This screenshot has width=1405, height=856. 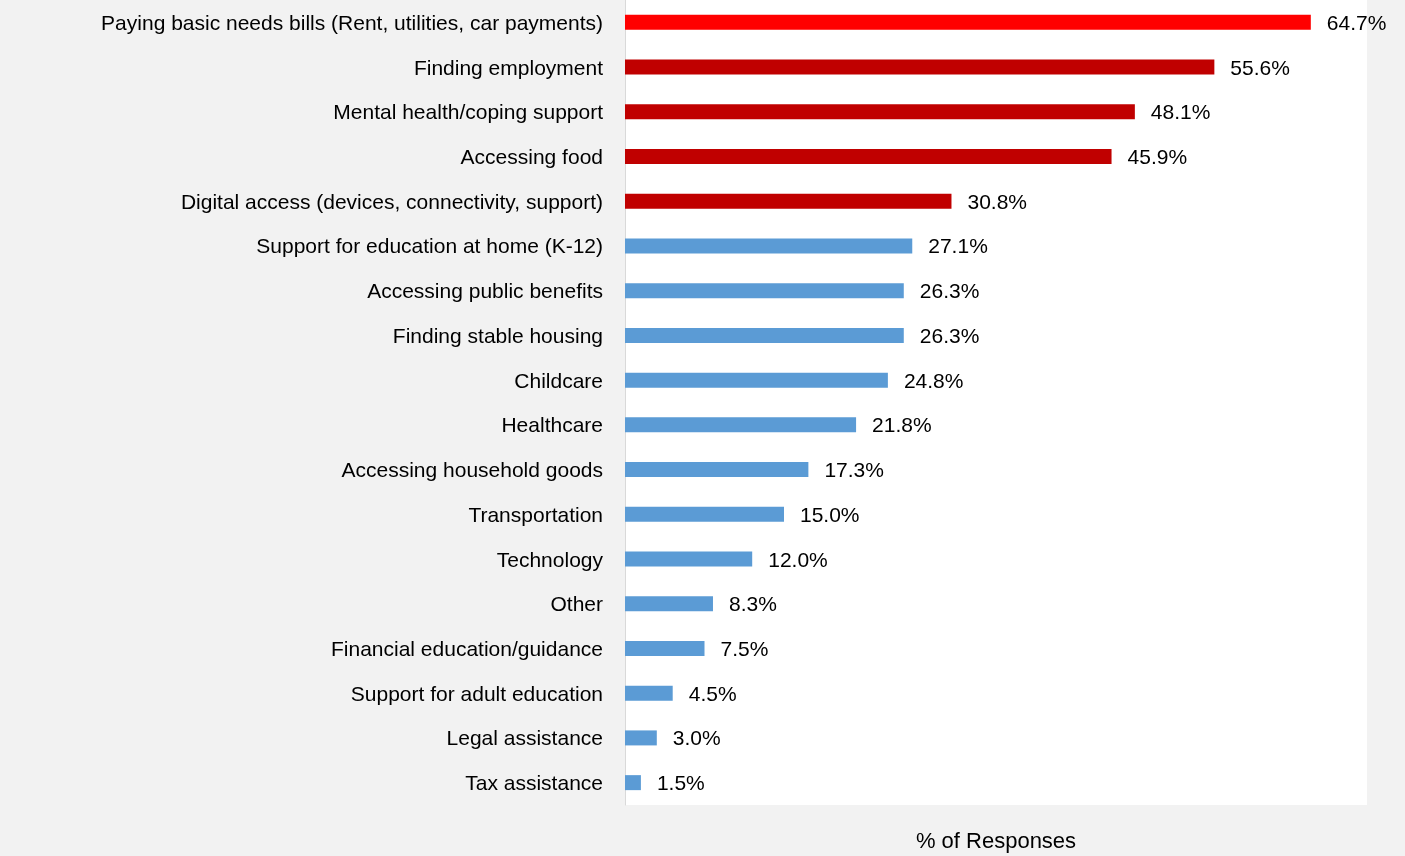 I want to click on data-label: 48.1%, so click(x=1180, y=112).